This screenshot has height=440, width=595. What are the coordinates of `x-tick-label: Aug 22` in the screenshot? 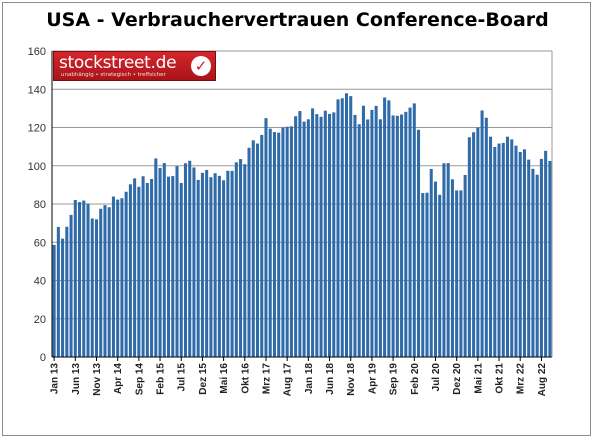 It's located at (542, 380).